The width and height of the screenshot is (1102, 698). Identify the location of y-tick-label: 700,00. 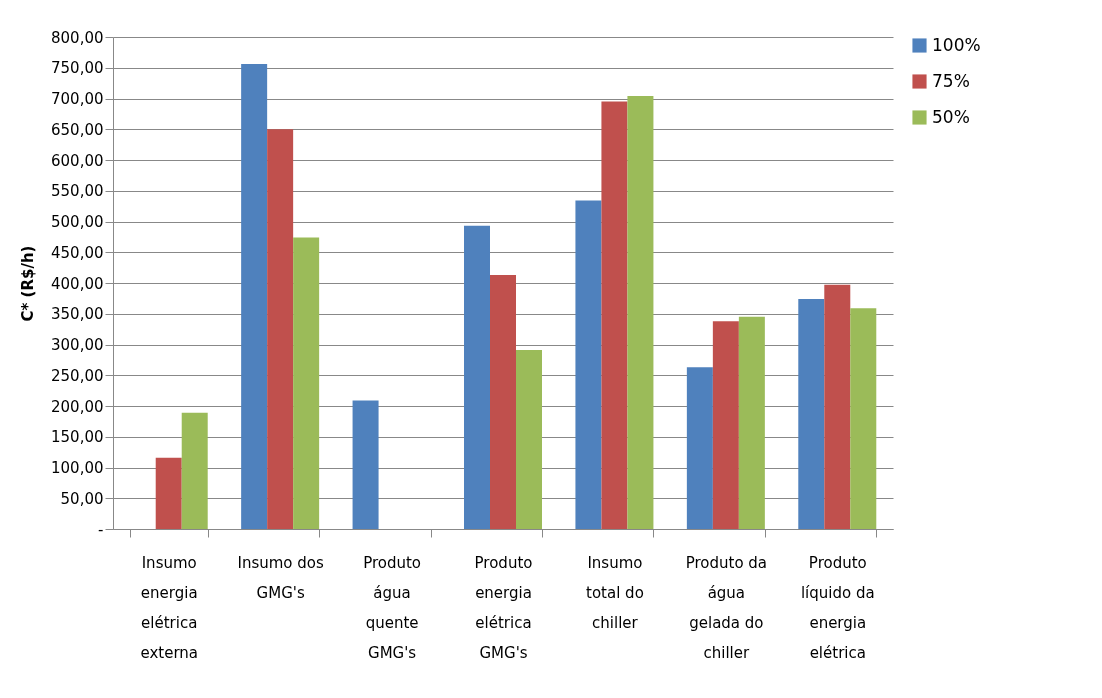
(77, 99).